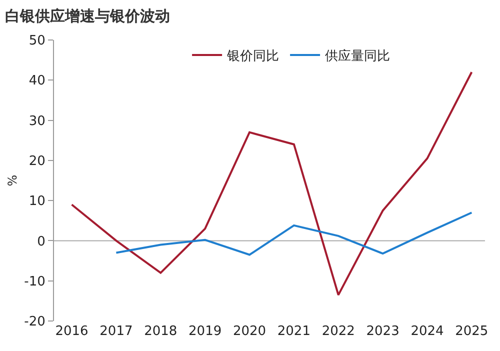 This screenshot has width=500, height=351. What do you see at coordinates (71, 331) in the screenshot?
I see `x-tick-label: 2016` at bounding box center [71, 331].